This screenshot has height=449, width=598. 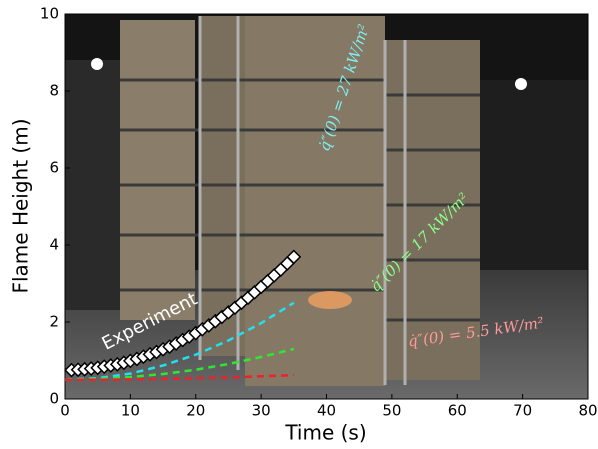 What do you see at coordinates (54, 322) in the screenshot?
I see `y-tick-label: 2` at bounding box center [54, 322].